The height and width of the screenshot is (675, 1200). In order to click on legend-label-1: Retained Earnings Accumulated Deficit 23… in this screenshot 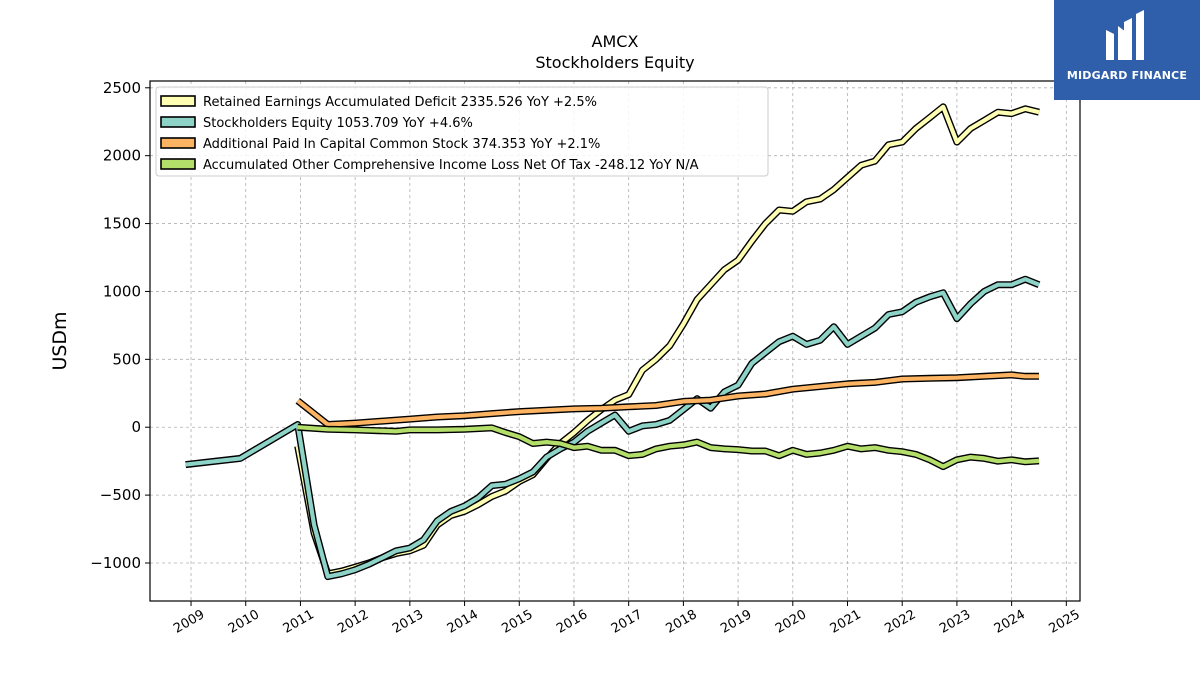, I will do `click(400, 102)`.